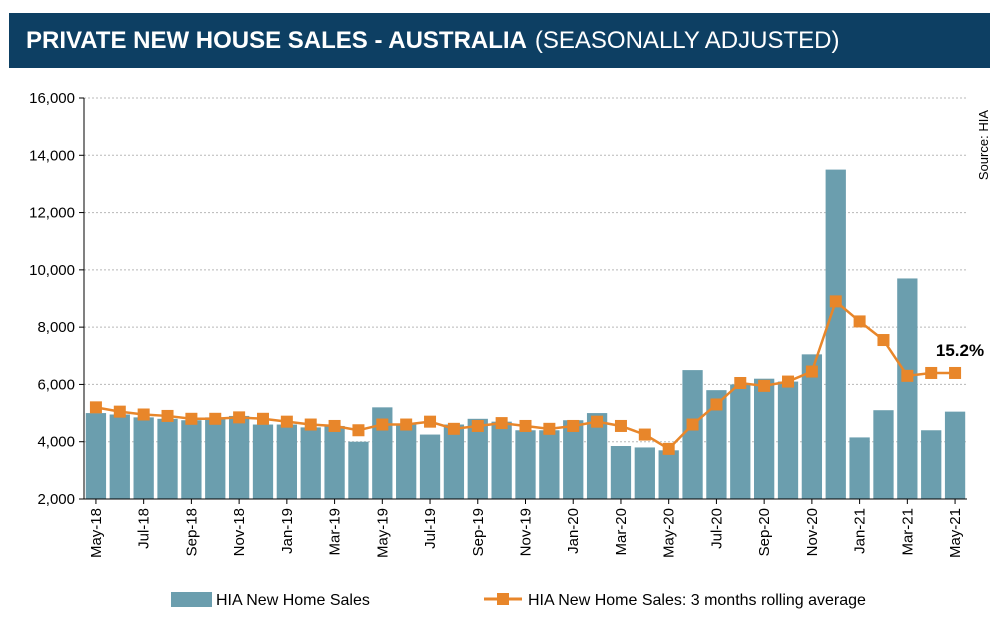  What do you see at coordinates (764, 532) in the screenshot?
I see `x-tick-label: Sep-20` at bounding box center [764, 532].